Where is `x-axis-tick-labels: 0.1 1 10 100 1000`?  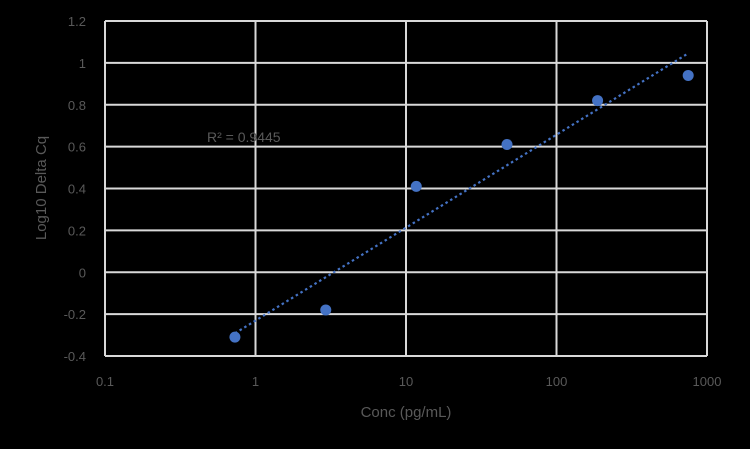
x-axis-tick-labels: 0.1 1 10 100 1000 is located at coordinates (409, 381).